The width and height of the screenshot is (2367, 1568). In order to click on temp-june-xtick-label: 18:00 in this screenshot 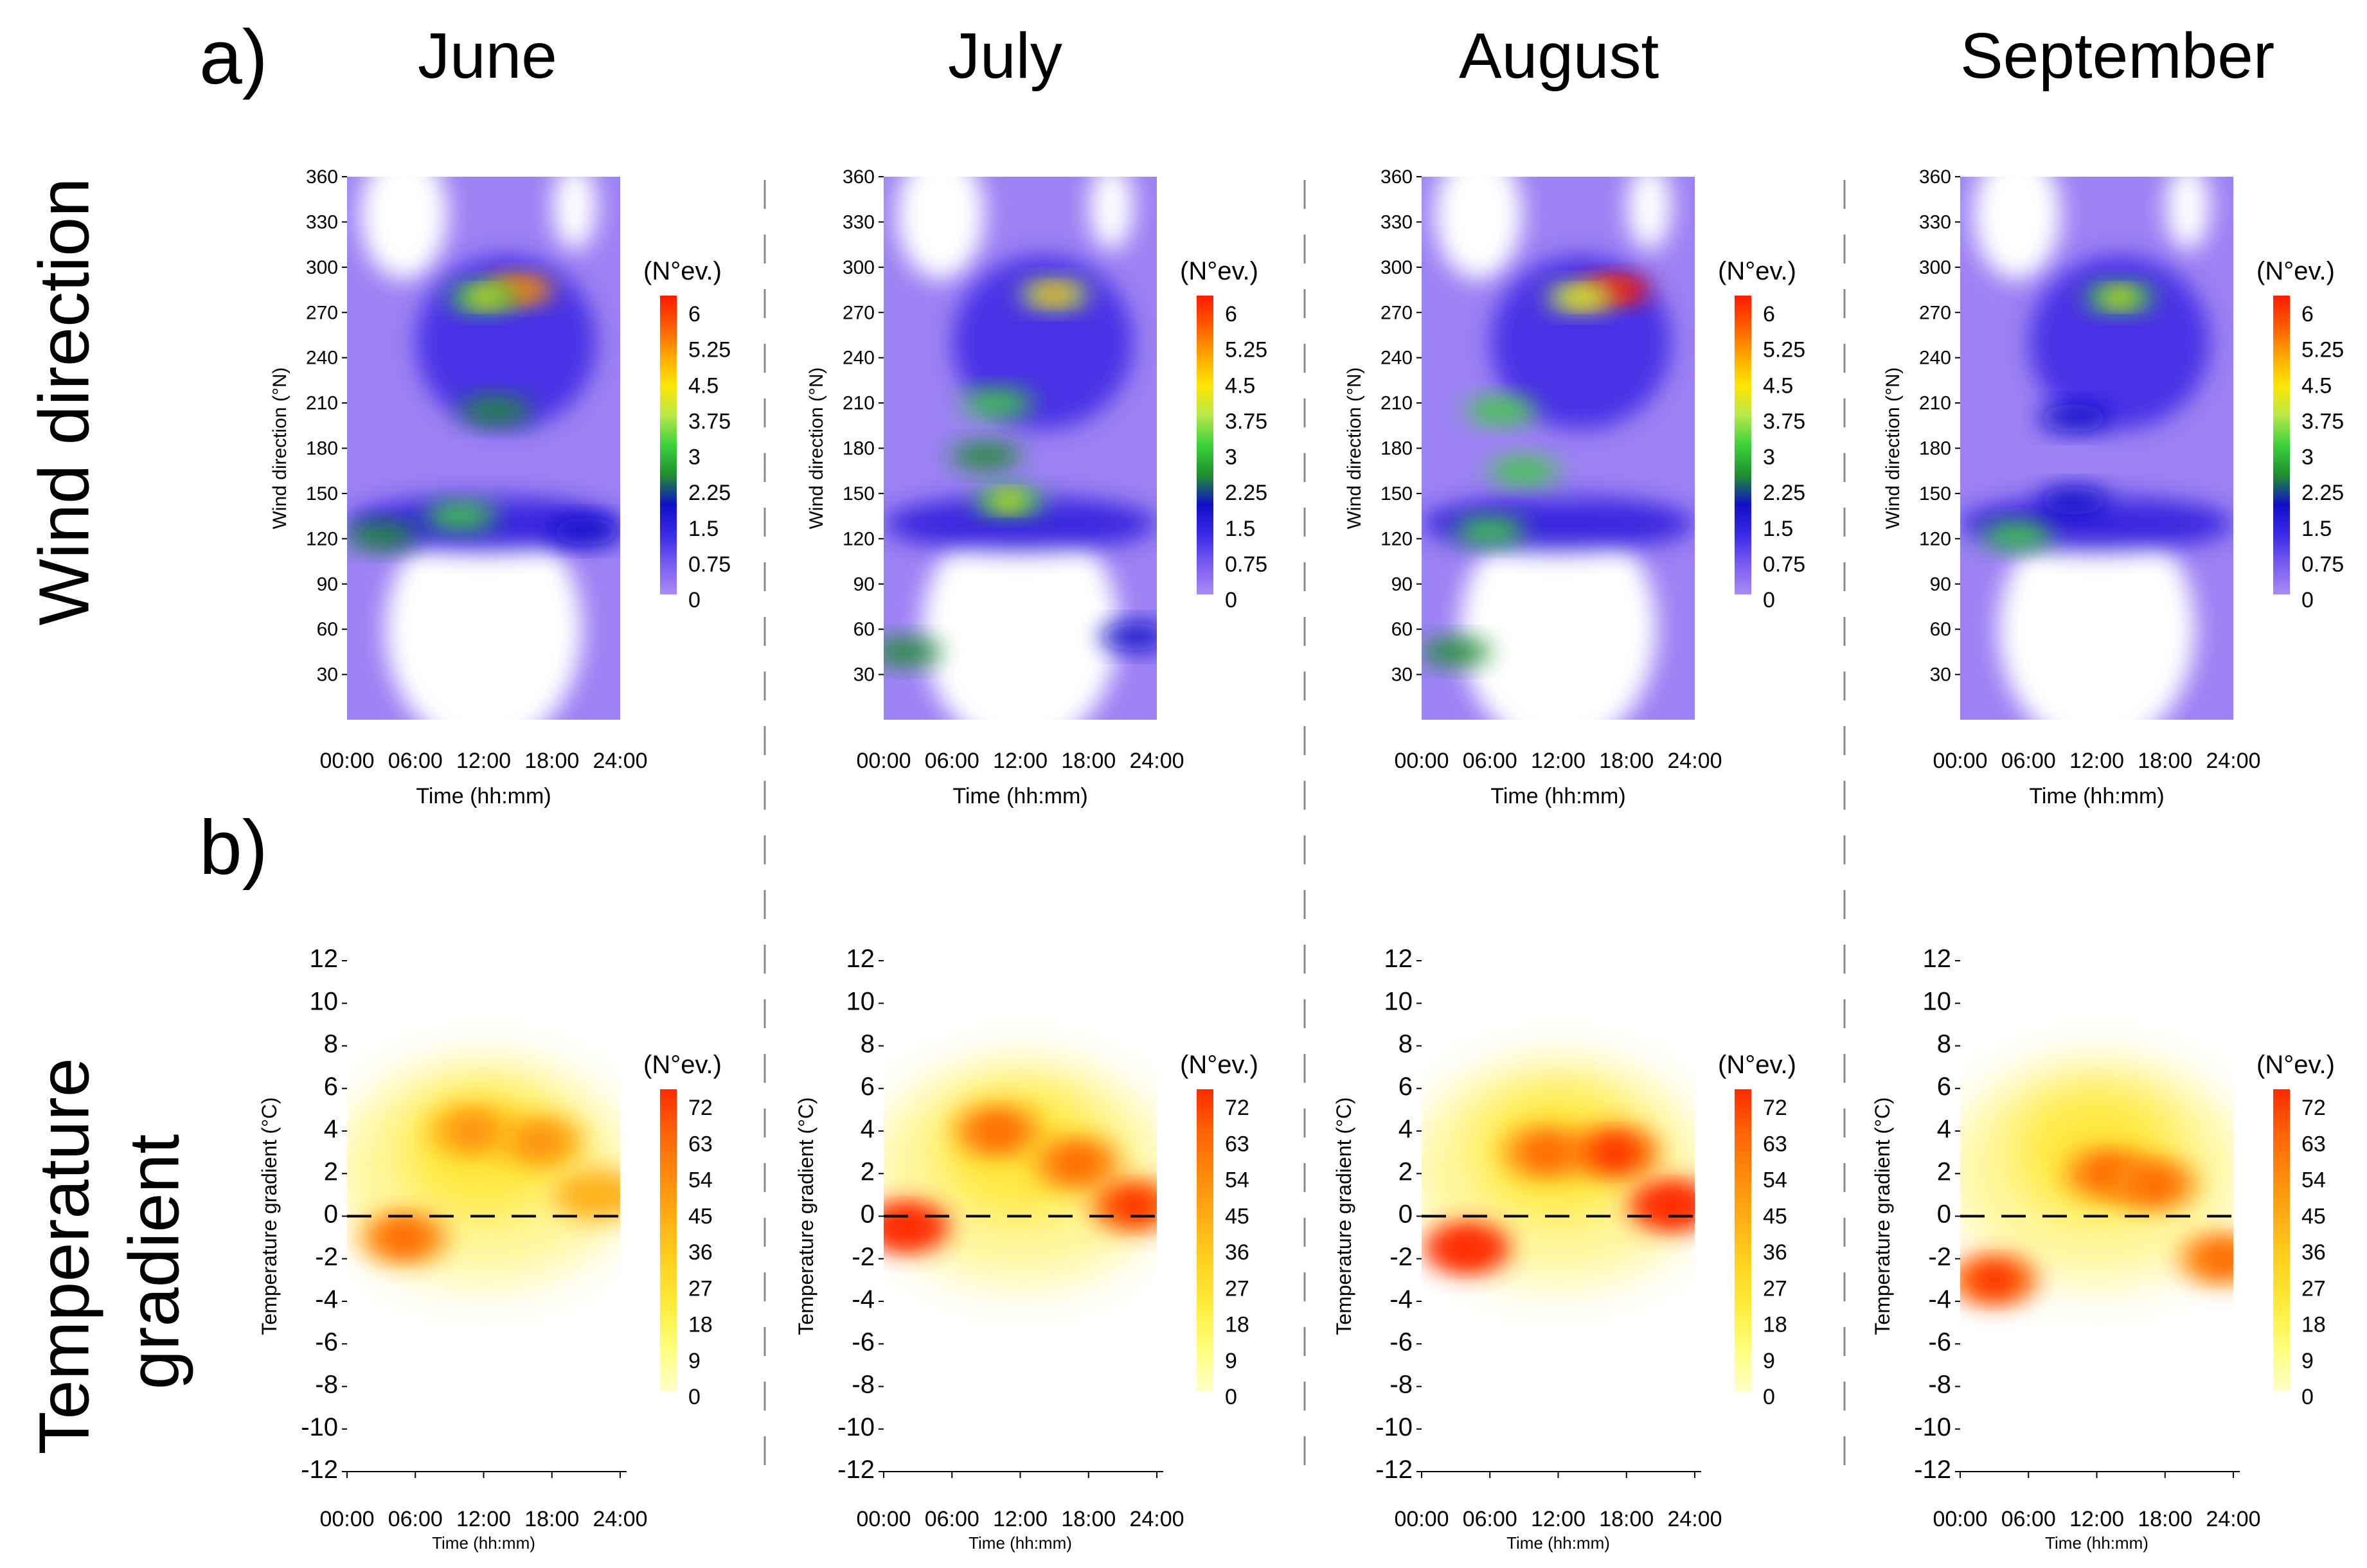, I will do `click(551, 1519)`.